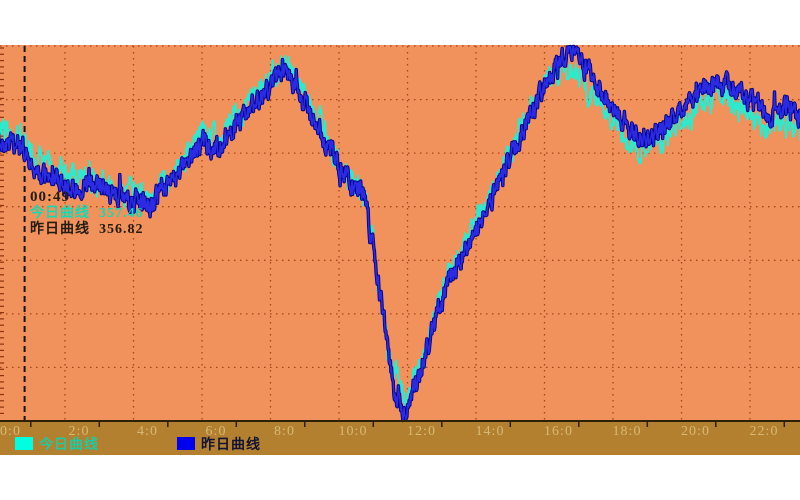 The image size is (800, 500). Describe the element at coordinates (764, 431) in the screenshot. I see `x-axis-label: 22:0` at that location.